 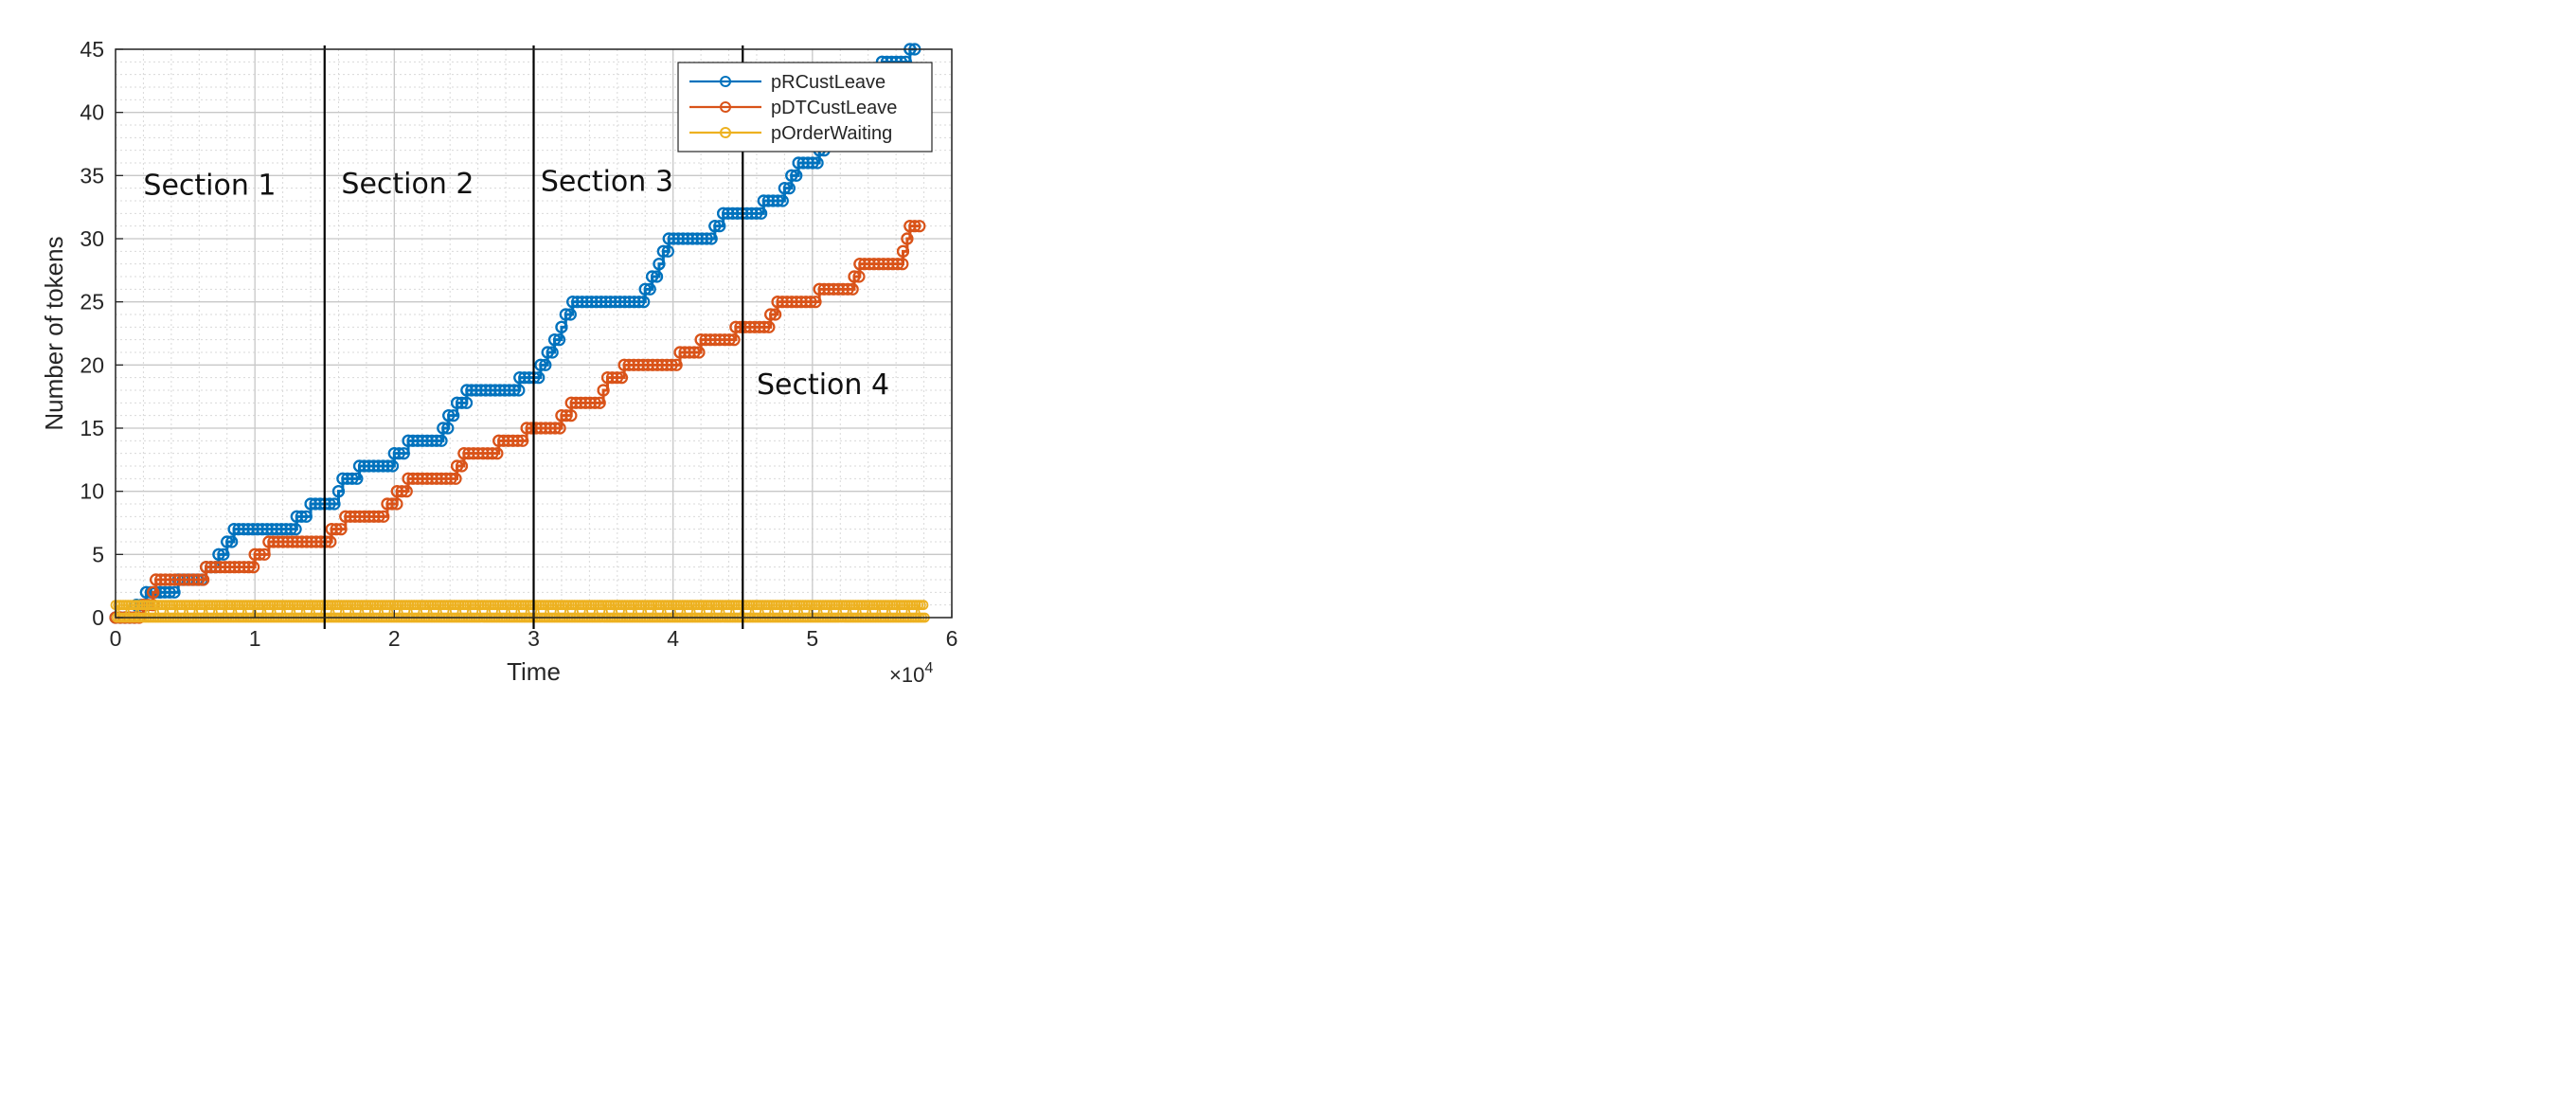 What do you see at coordinates (812, 638) in the screenshot?
I see `x-tick-label: 5` at bounding box center [812, 638].